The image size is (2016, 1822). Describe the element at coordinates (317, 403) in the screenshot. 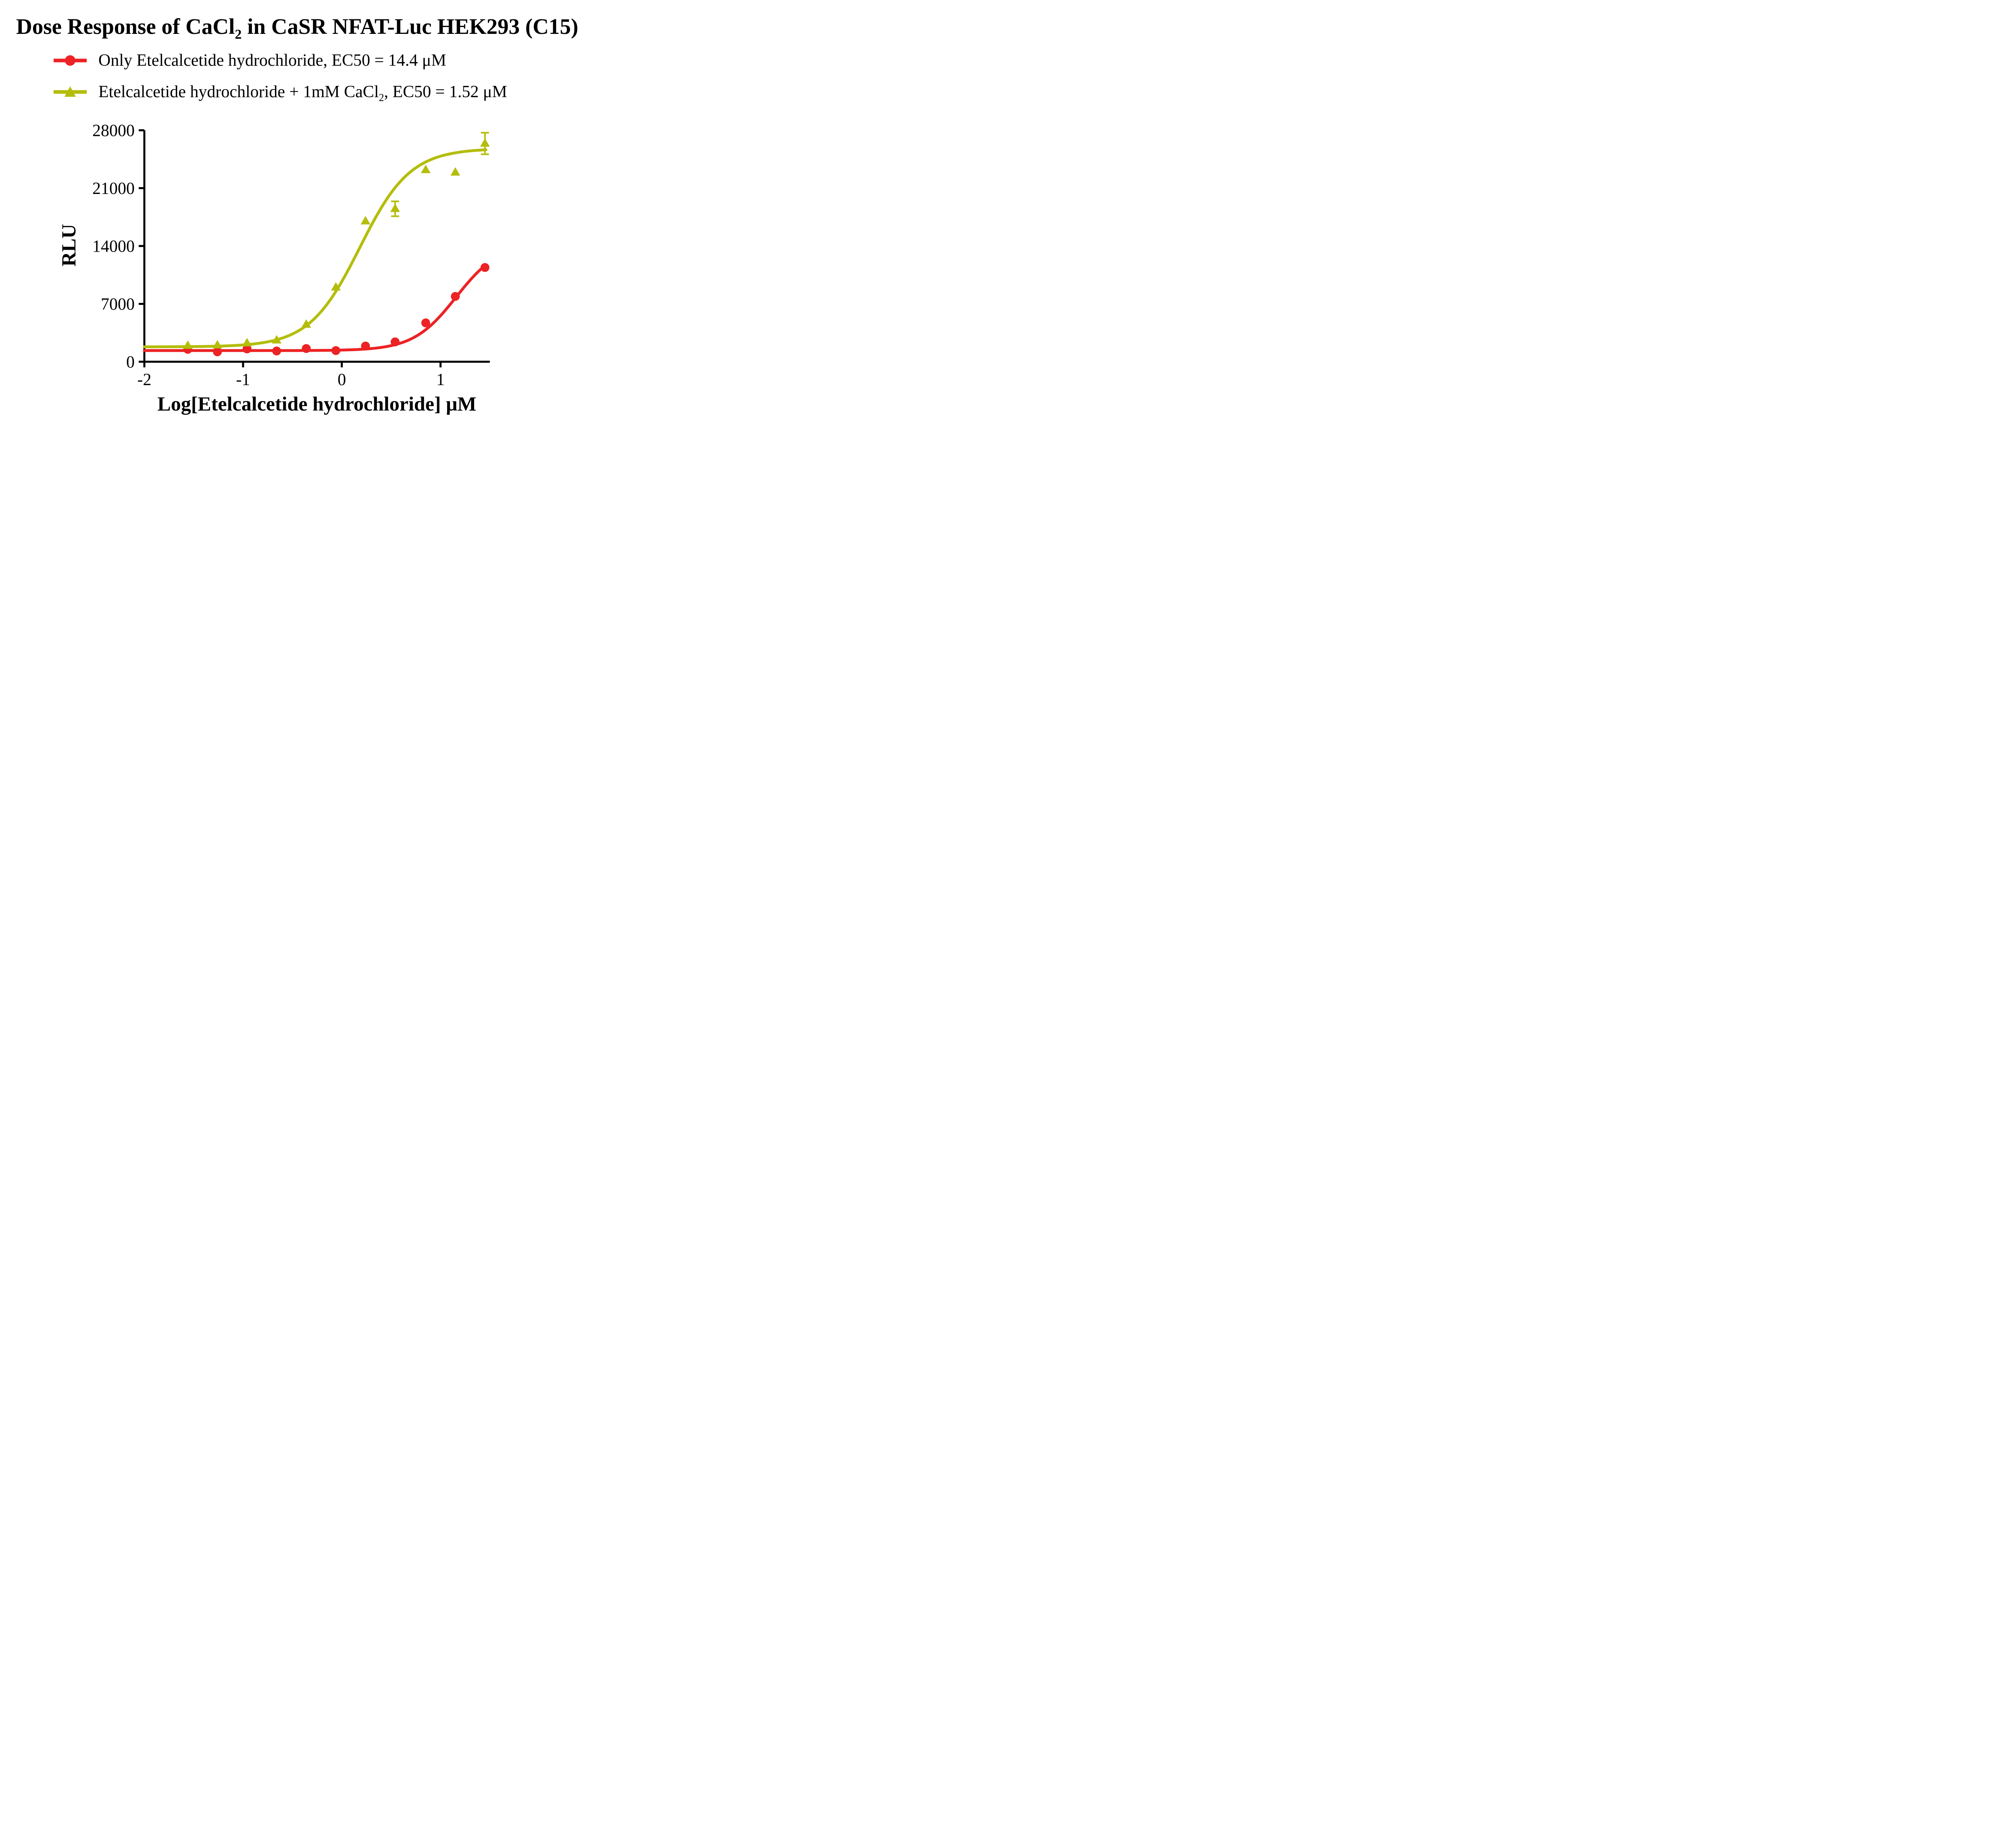

I see `x-axis-title: Log[Etelcalcetide hydrochloride] μM` at that location.